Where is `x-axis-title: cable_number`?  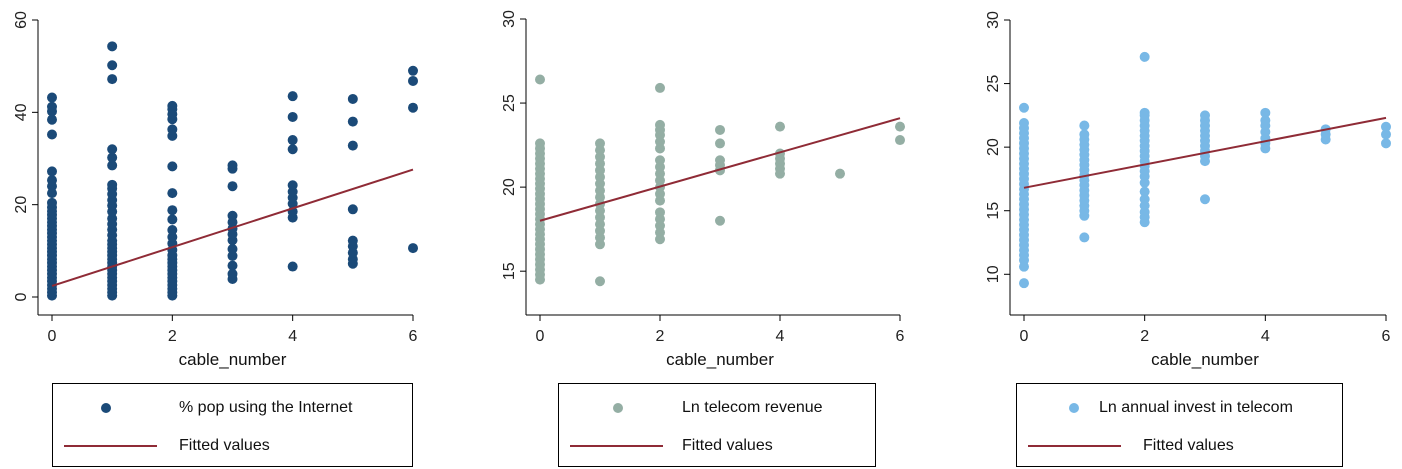 x-axis-title: cable_number is located at coordinates (720, 359).